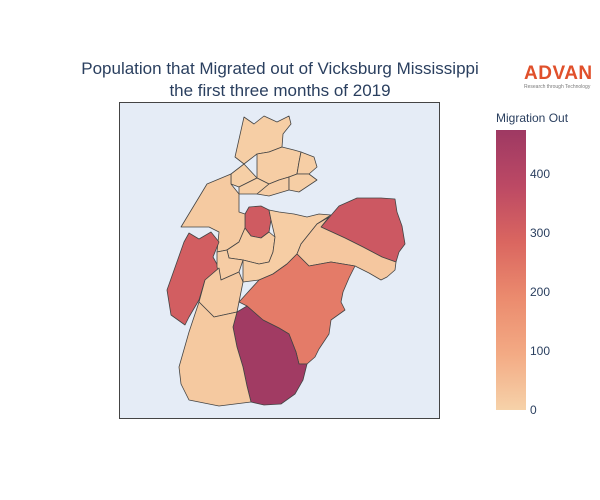  I want to click on colorbar-tick-label: 100, so click(540, 351).